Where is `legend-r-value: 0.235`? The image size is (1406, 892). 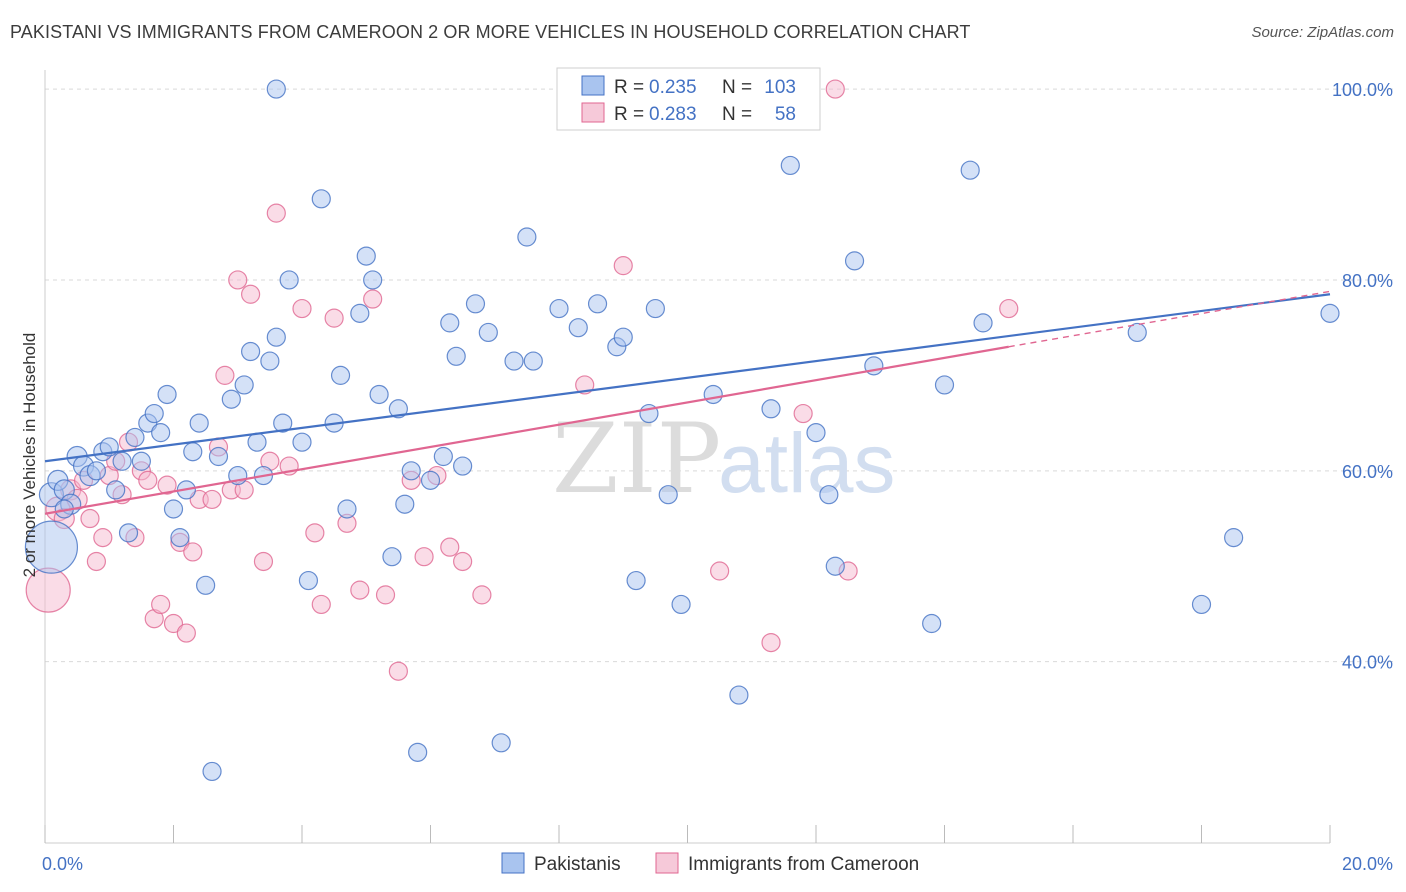 legend-r-value: 0.235 is located at coordinates (673, 87).